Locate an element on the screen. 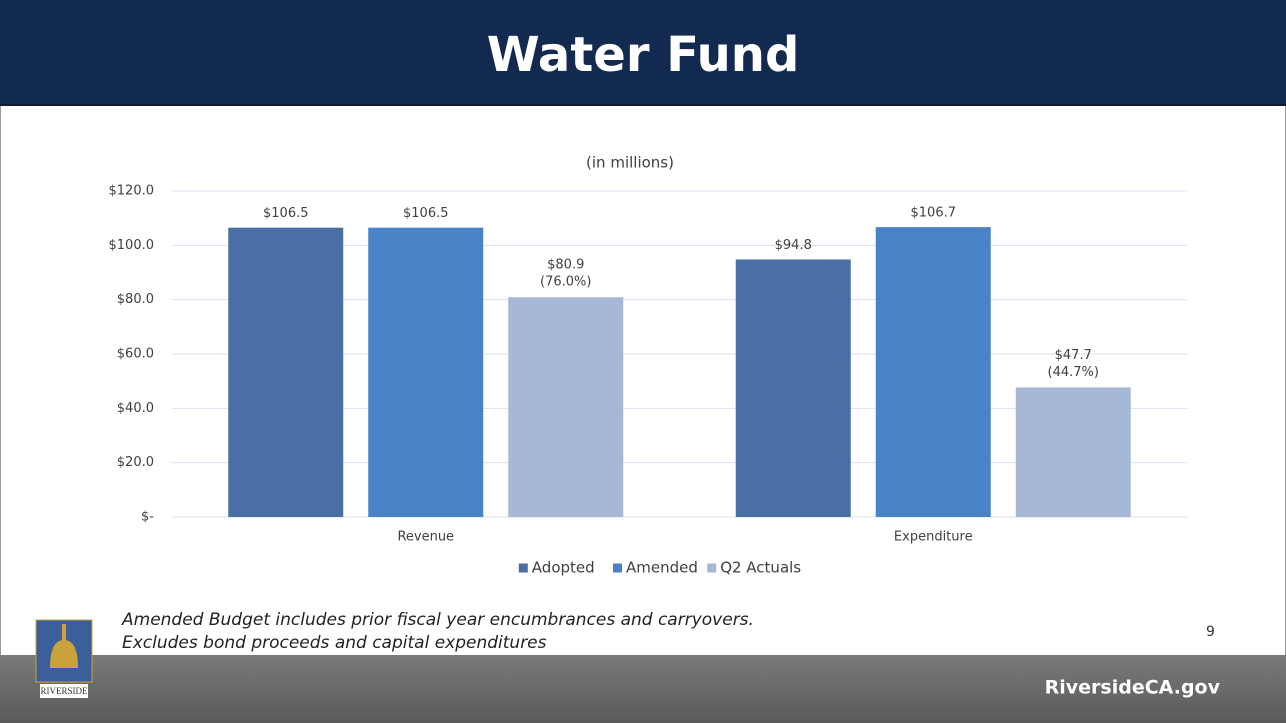 This screenshot has width=1286, height=723. logo: RIVERSIDE is located at coordinates (64, 658).